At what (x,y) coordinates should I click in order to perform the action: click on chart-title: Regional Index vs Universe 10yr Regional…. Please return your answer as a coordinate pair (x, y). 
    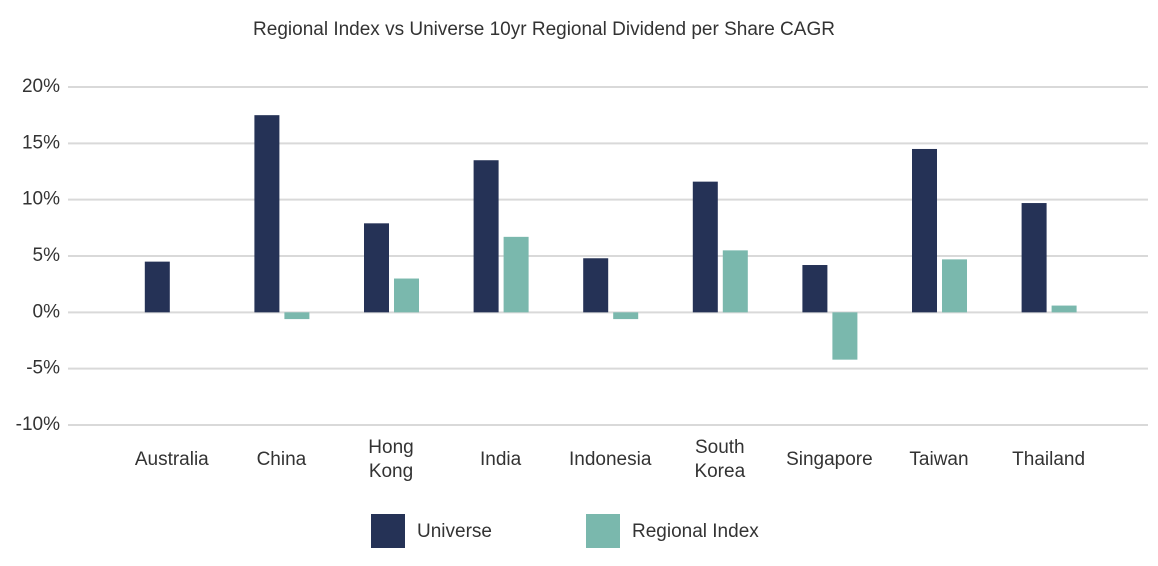
    Looking at the image, I should click on (544, 29).